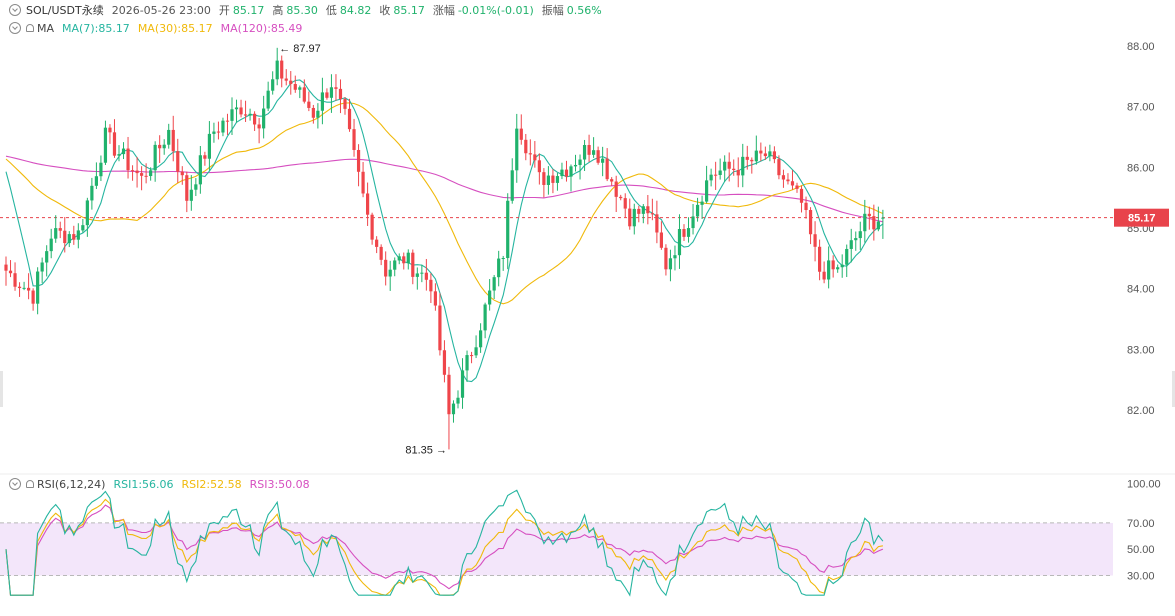  Describe the element at coordinates (584, 10) in the screenshot. I see `amplitude-value: 0.56%` at that location.